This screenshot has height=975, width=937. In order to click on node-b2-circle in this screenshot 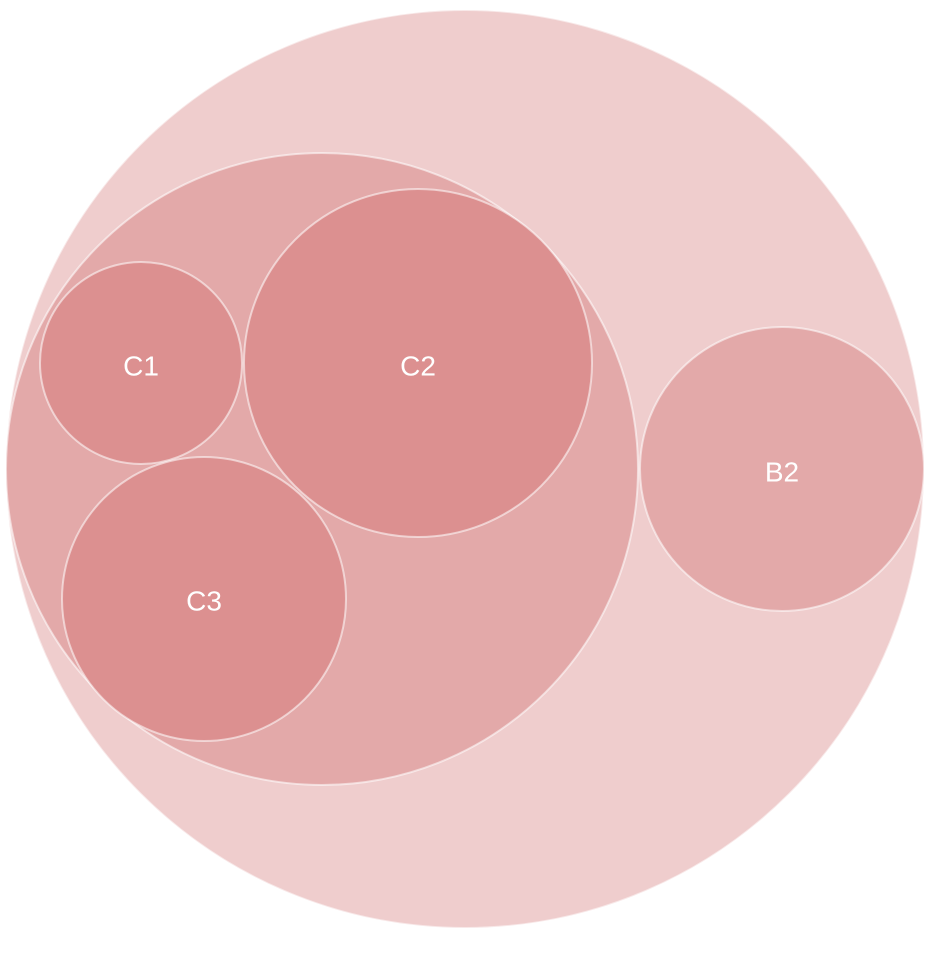, I will do `click(782, 469)`.